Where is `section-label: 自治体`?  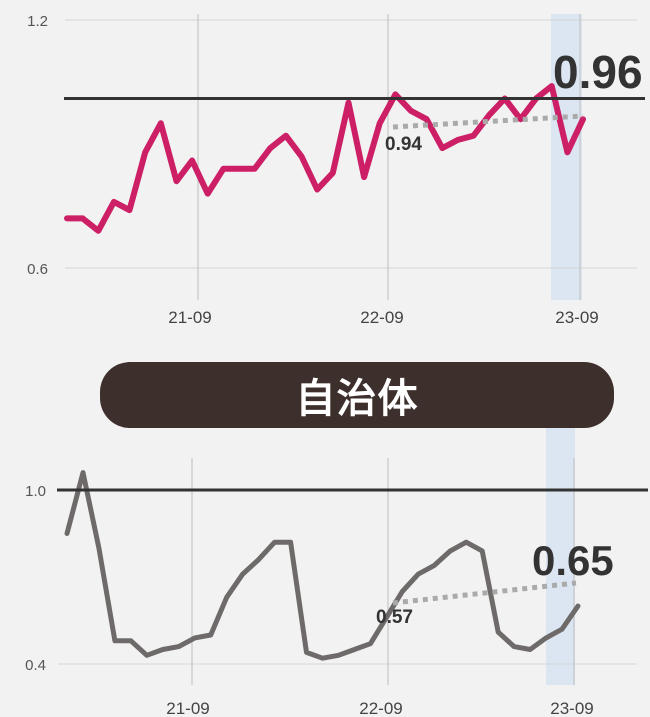 section-label: 自治体 is located at coordinates (357, 399).